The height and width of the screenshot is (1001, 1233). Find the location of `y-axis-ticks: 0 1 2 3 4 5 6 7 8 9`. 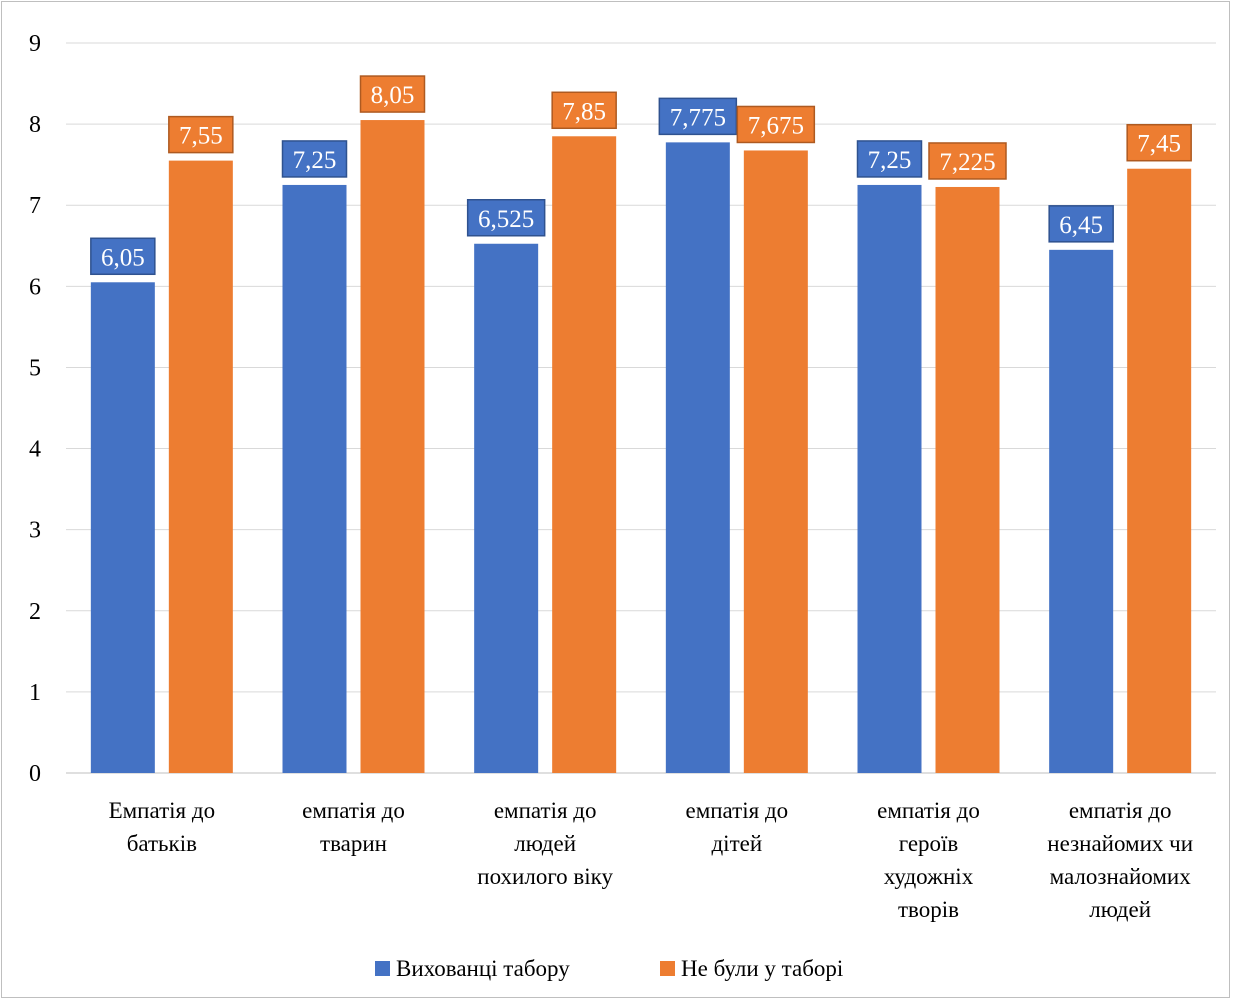

y-axis-ticks: 0 1 2 3 4 5 6 7 8 9 is located at coordinates (35, 409).